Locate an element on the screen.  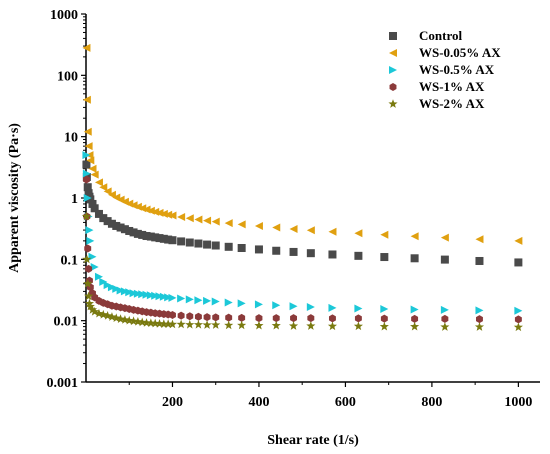
x-tick-label: 200 is located at coordinates (172, 402).